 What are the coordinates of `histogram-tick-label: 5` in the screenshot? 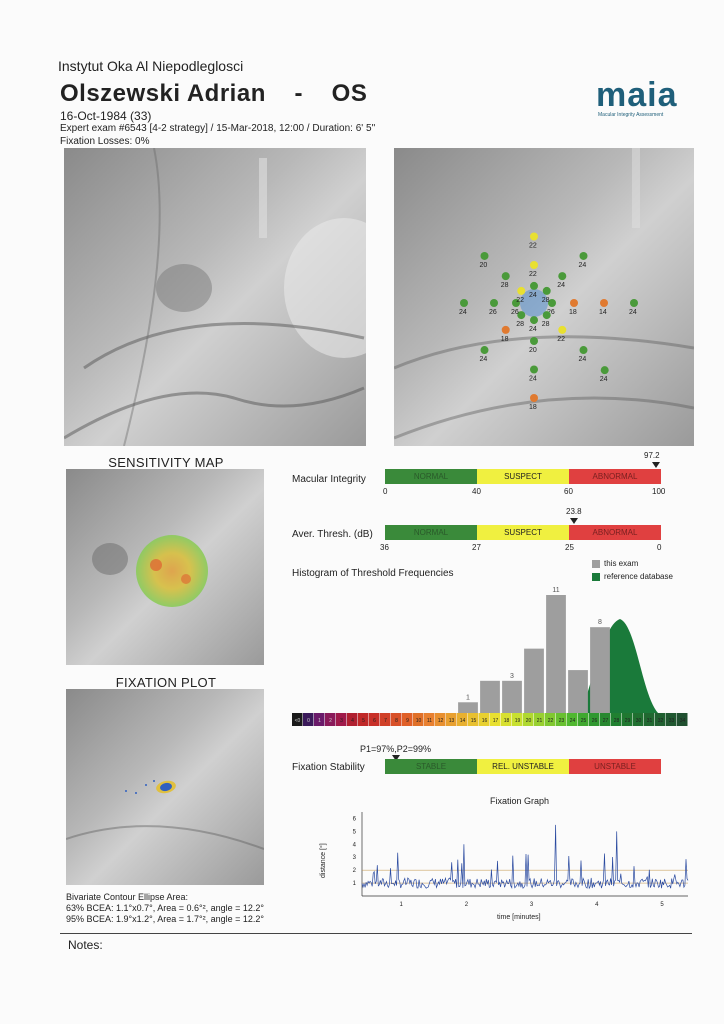 It's located at (363, 721).